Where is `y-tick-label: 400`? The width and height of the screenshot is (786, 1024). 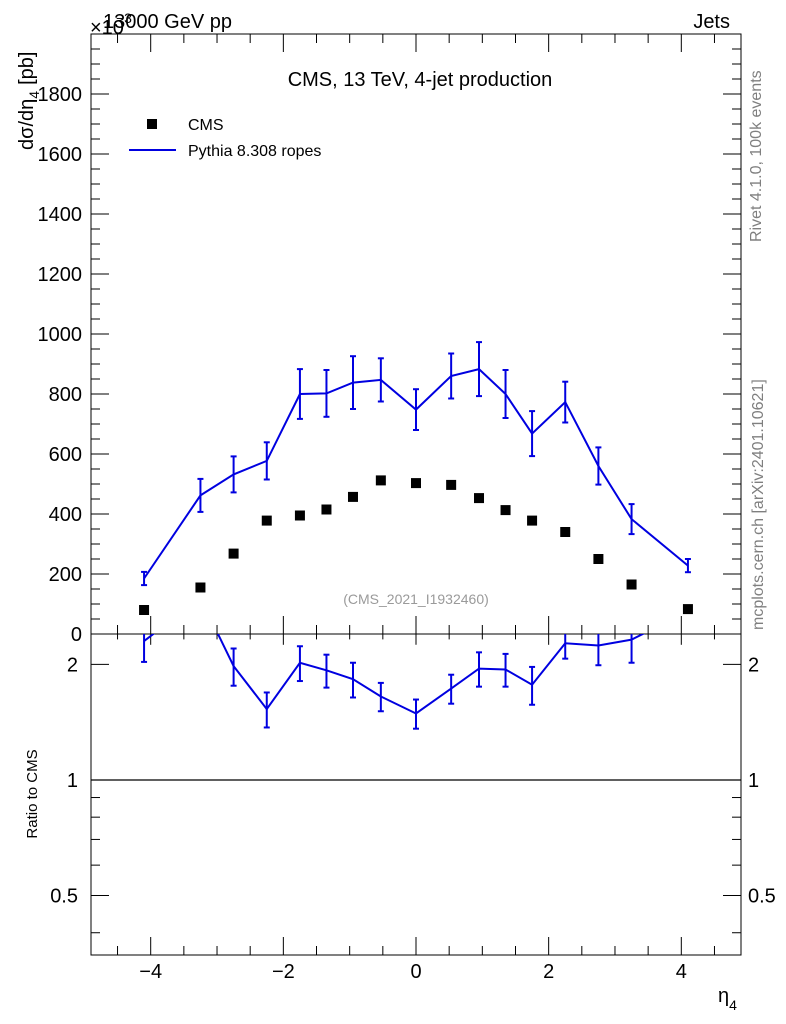
y-tick-label: 400 is located at coordinates (65, 515).